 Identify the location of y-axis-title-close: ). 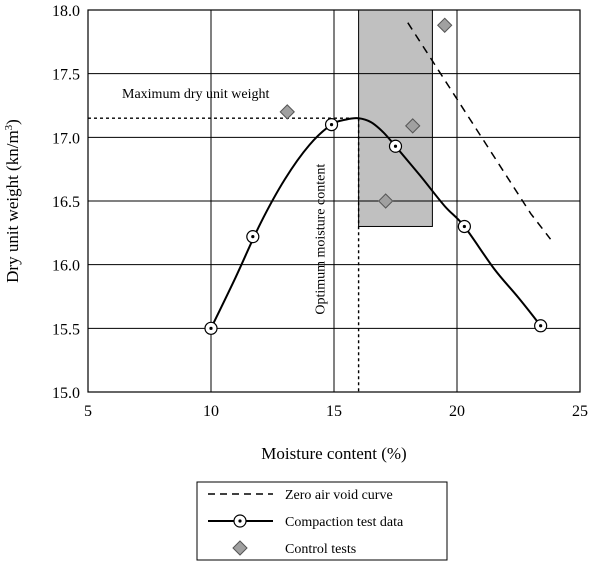
(12, 122).